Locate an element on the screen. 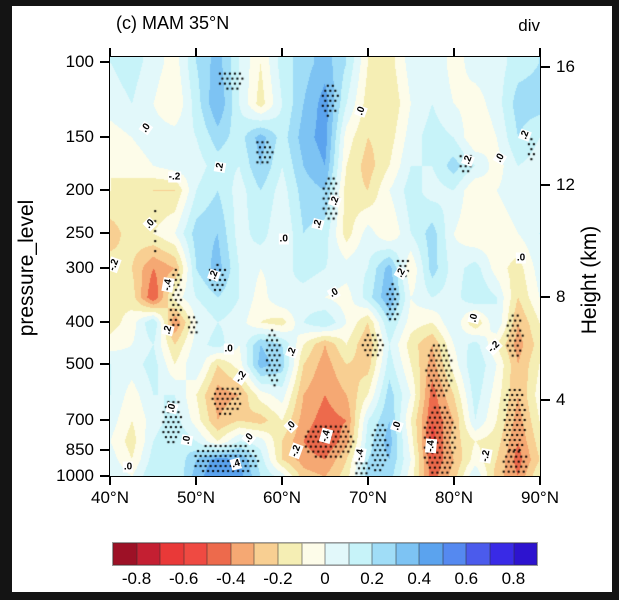 This screenshot has height=600, width=619. y-axis-tick-label-right: 12 is located at coordinates (565, 184).